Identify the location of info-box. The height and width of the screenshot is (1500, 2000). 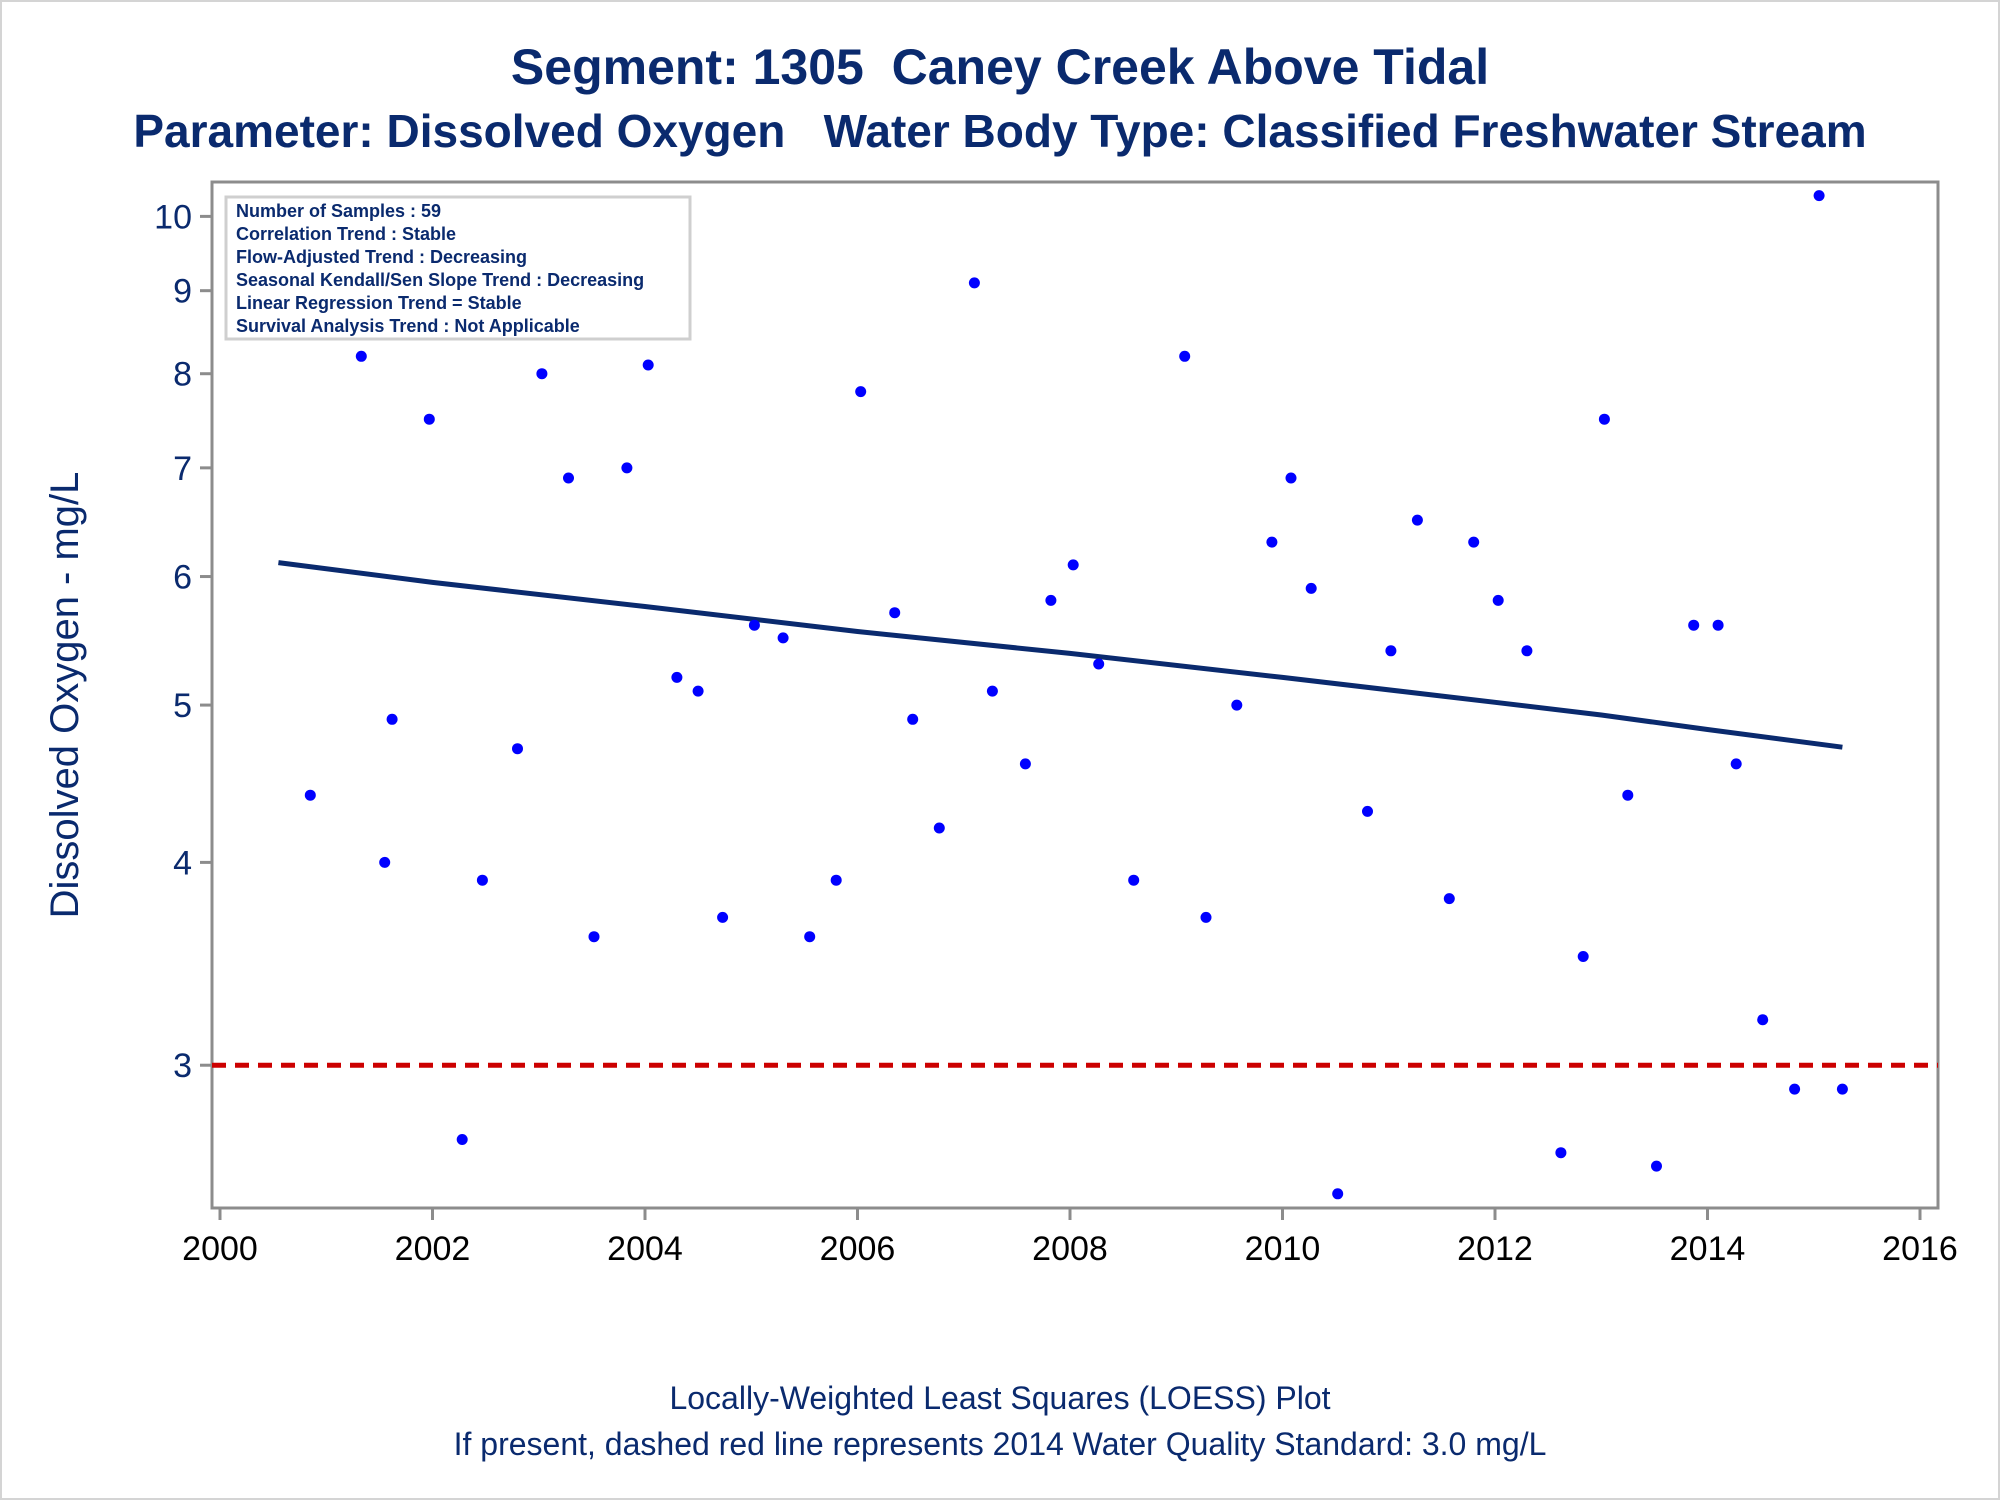
(458, 268).